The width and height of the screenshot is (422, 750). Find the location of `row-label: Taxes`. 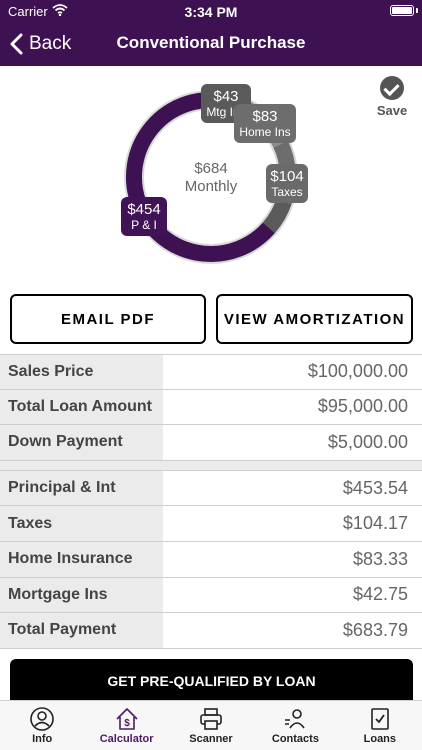

row-label: Taxes is located at coordinates (81, 523).